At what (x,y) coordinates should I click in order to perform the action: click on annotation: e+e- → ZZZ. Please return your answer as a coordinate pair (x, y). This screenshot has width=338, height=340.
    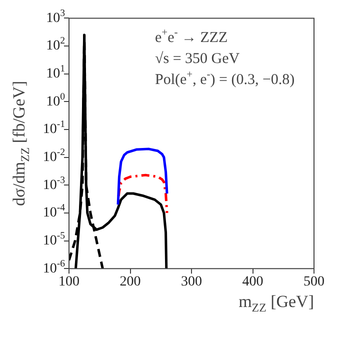
    Looking at the image, I should click on (191, 37).